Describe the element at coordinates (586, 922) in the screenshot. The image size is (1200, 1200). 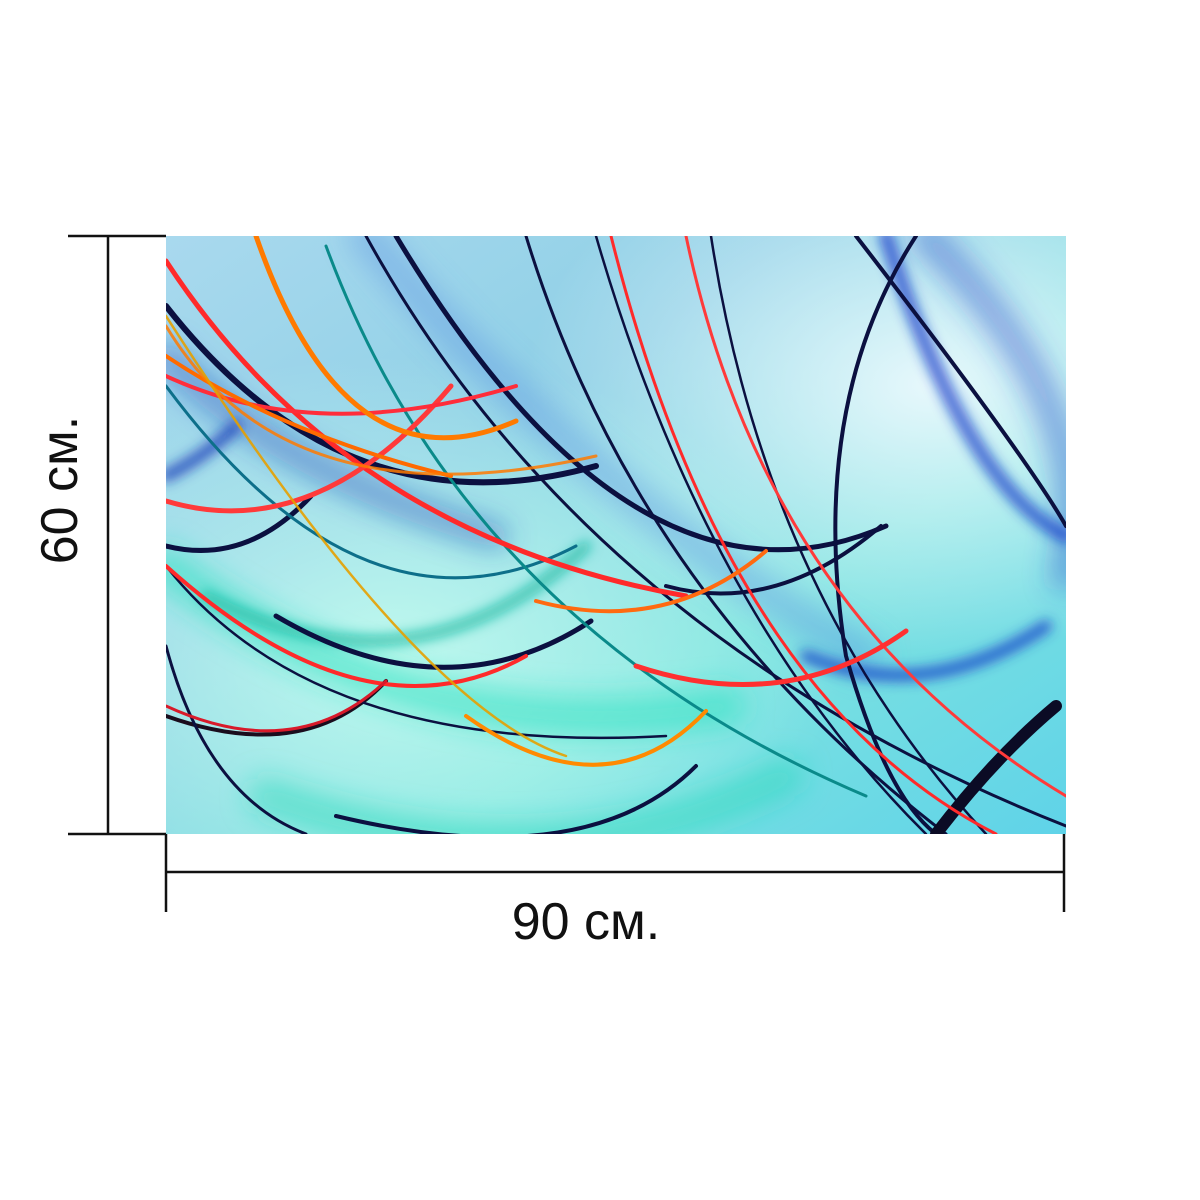
I see `width-label: 90 см.` at that location.